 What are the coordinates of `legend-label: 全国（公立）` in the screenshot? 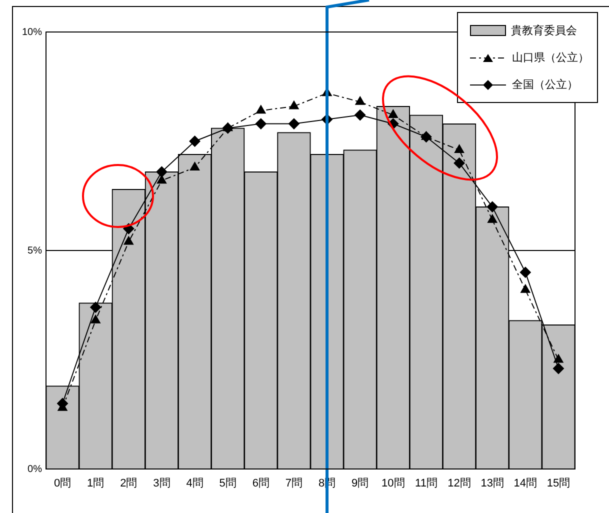 It's located at (545, 84).